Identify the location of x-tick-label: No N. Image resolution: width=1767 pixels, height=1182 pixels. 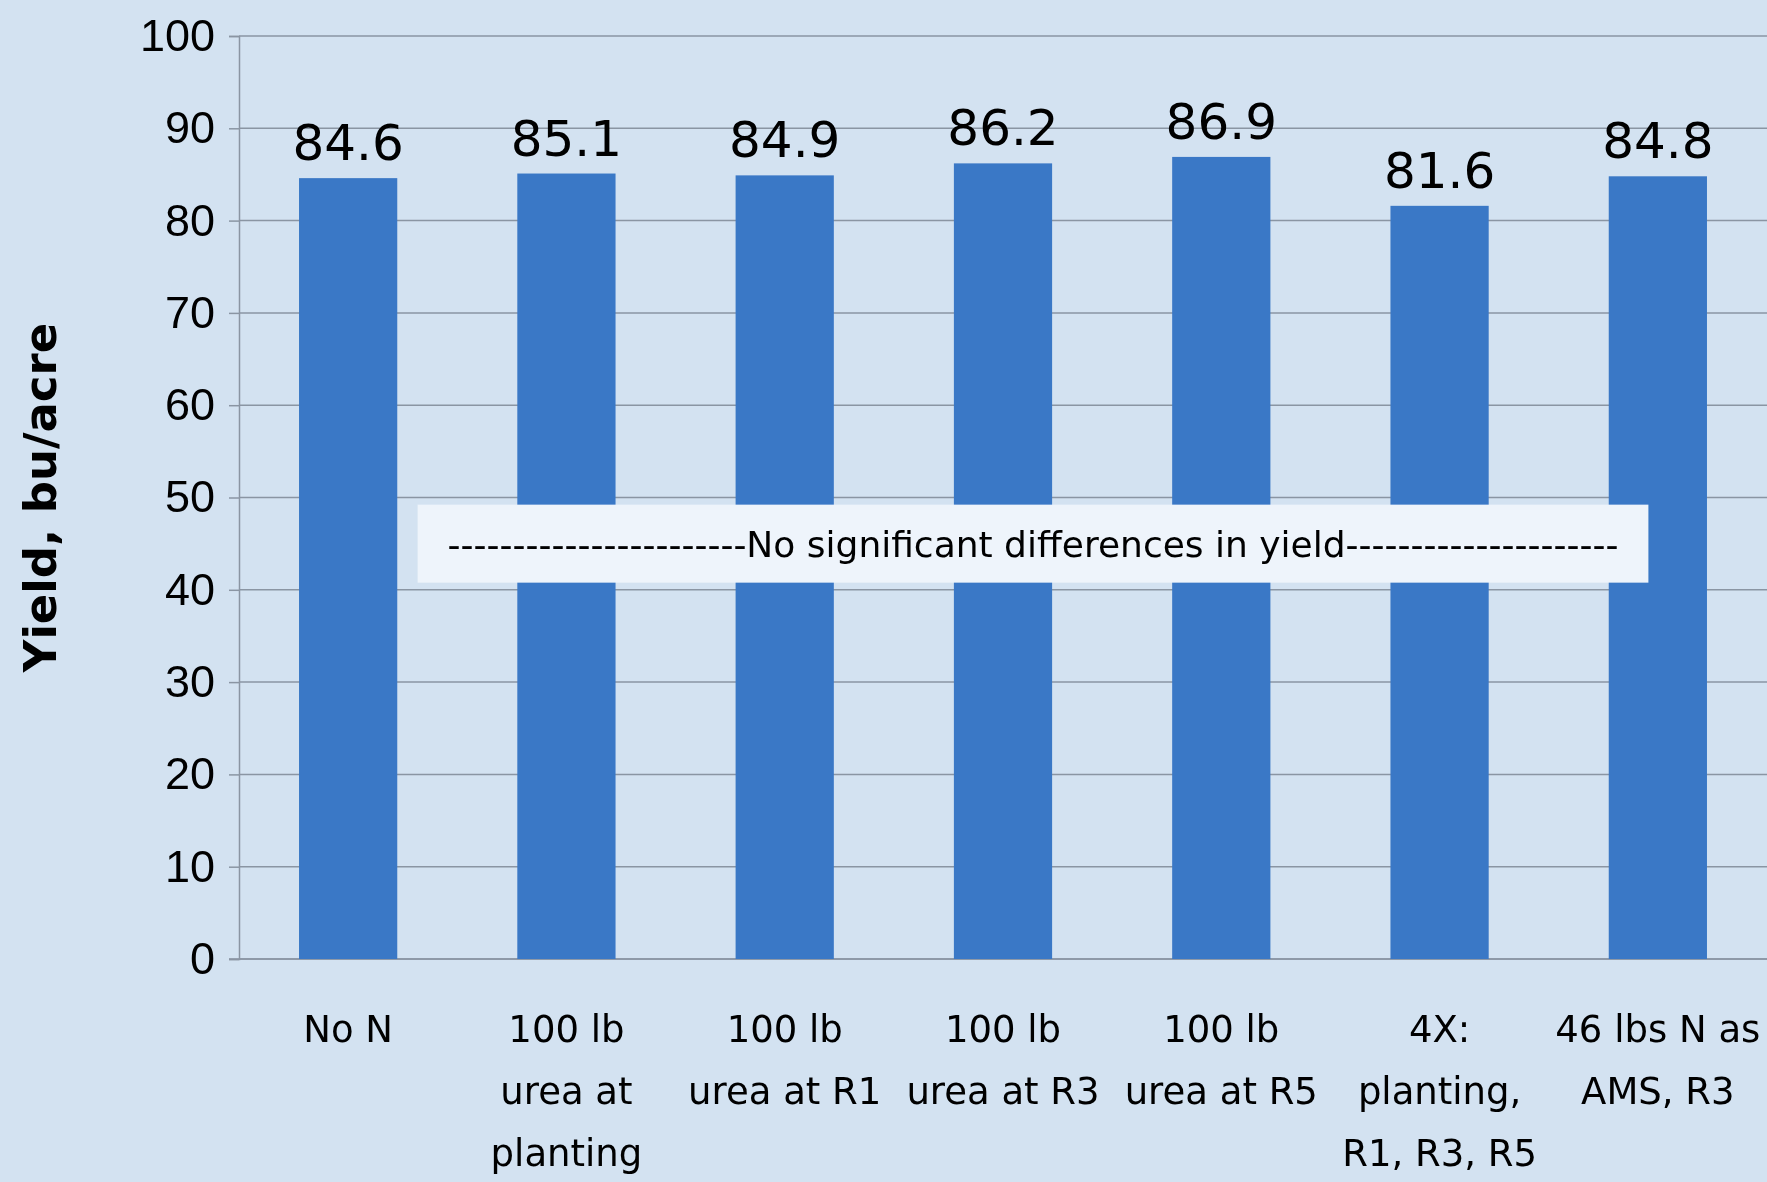
(348, 1029).